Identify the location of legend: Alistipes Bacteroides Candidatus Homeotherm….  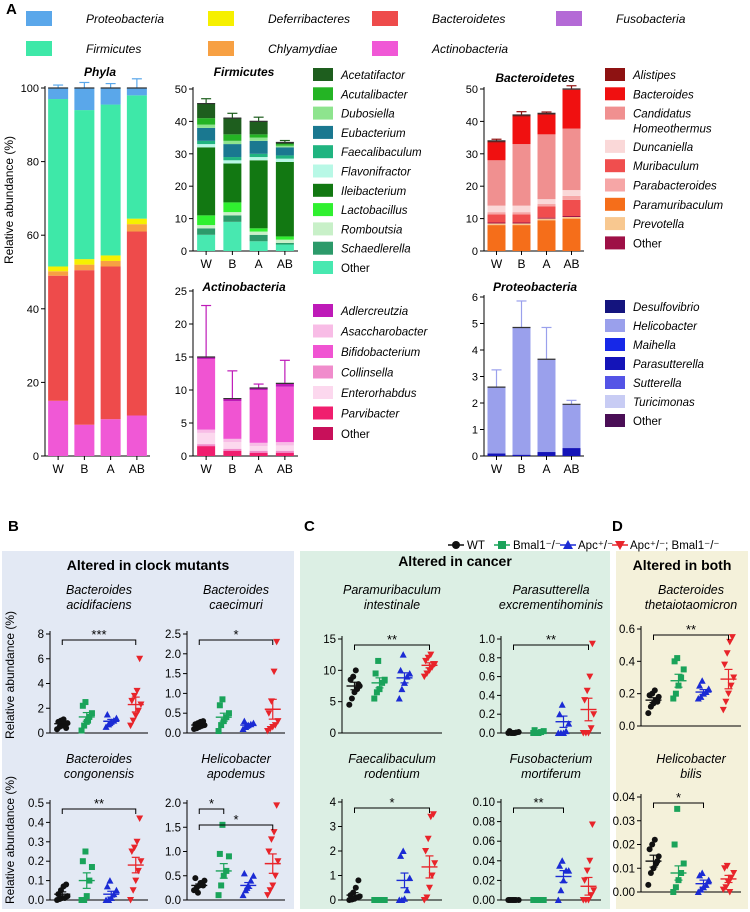
(664, 159).